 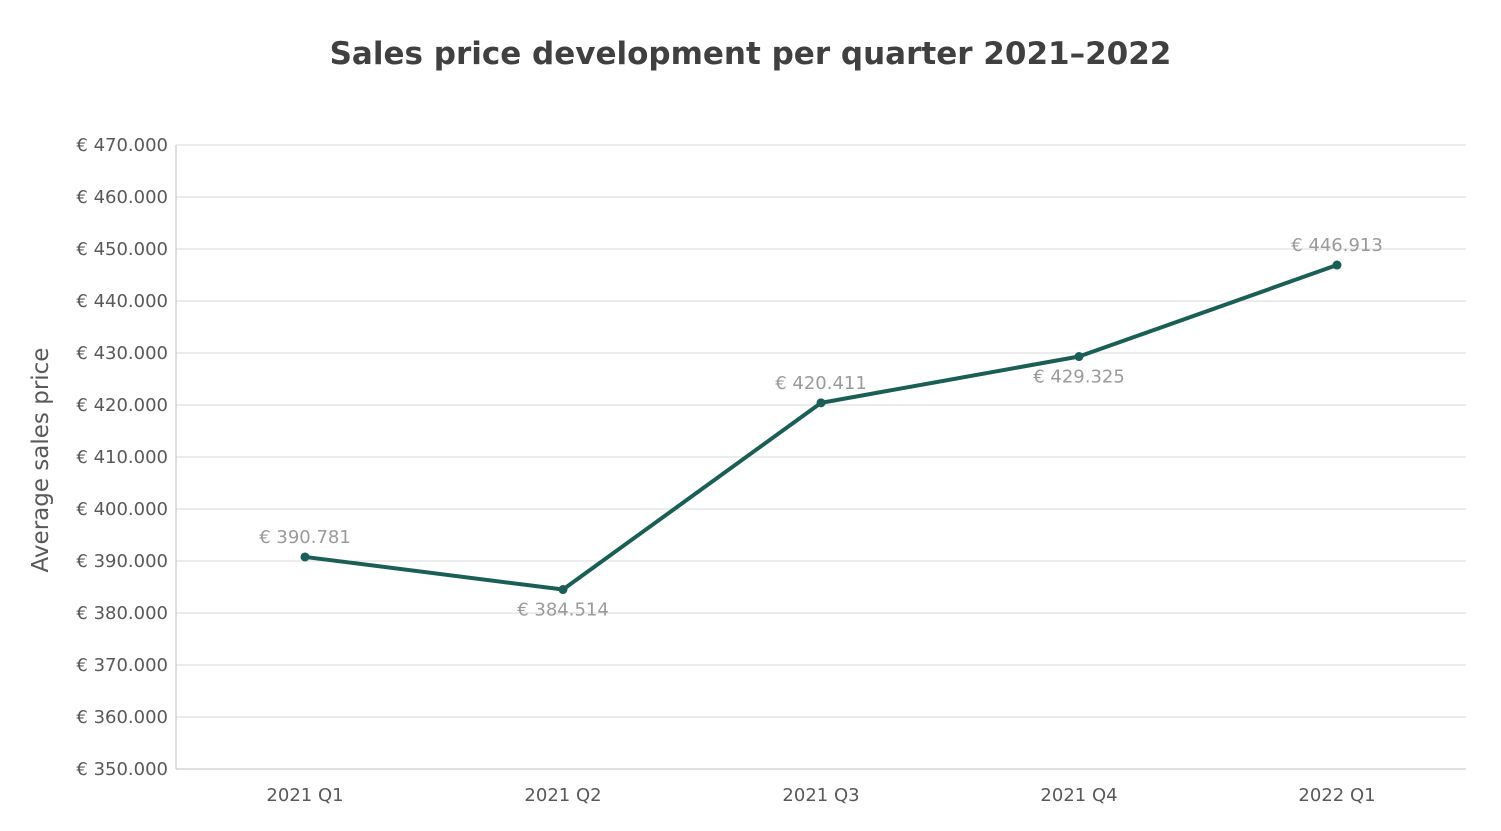 I want to click on y-tick-label: € 470.000, so click(x=122, y=145).